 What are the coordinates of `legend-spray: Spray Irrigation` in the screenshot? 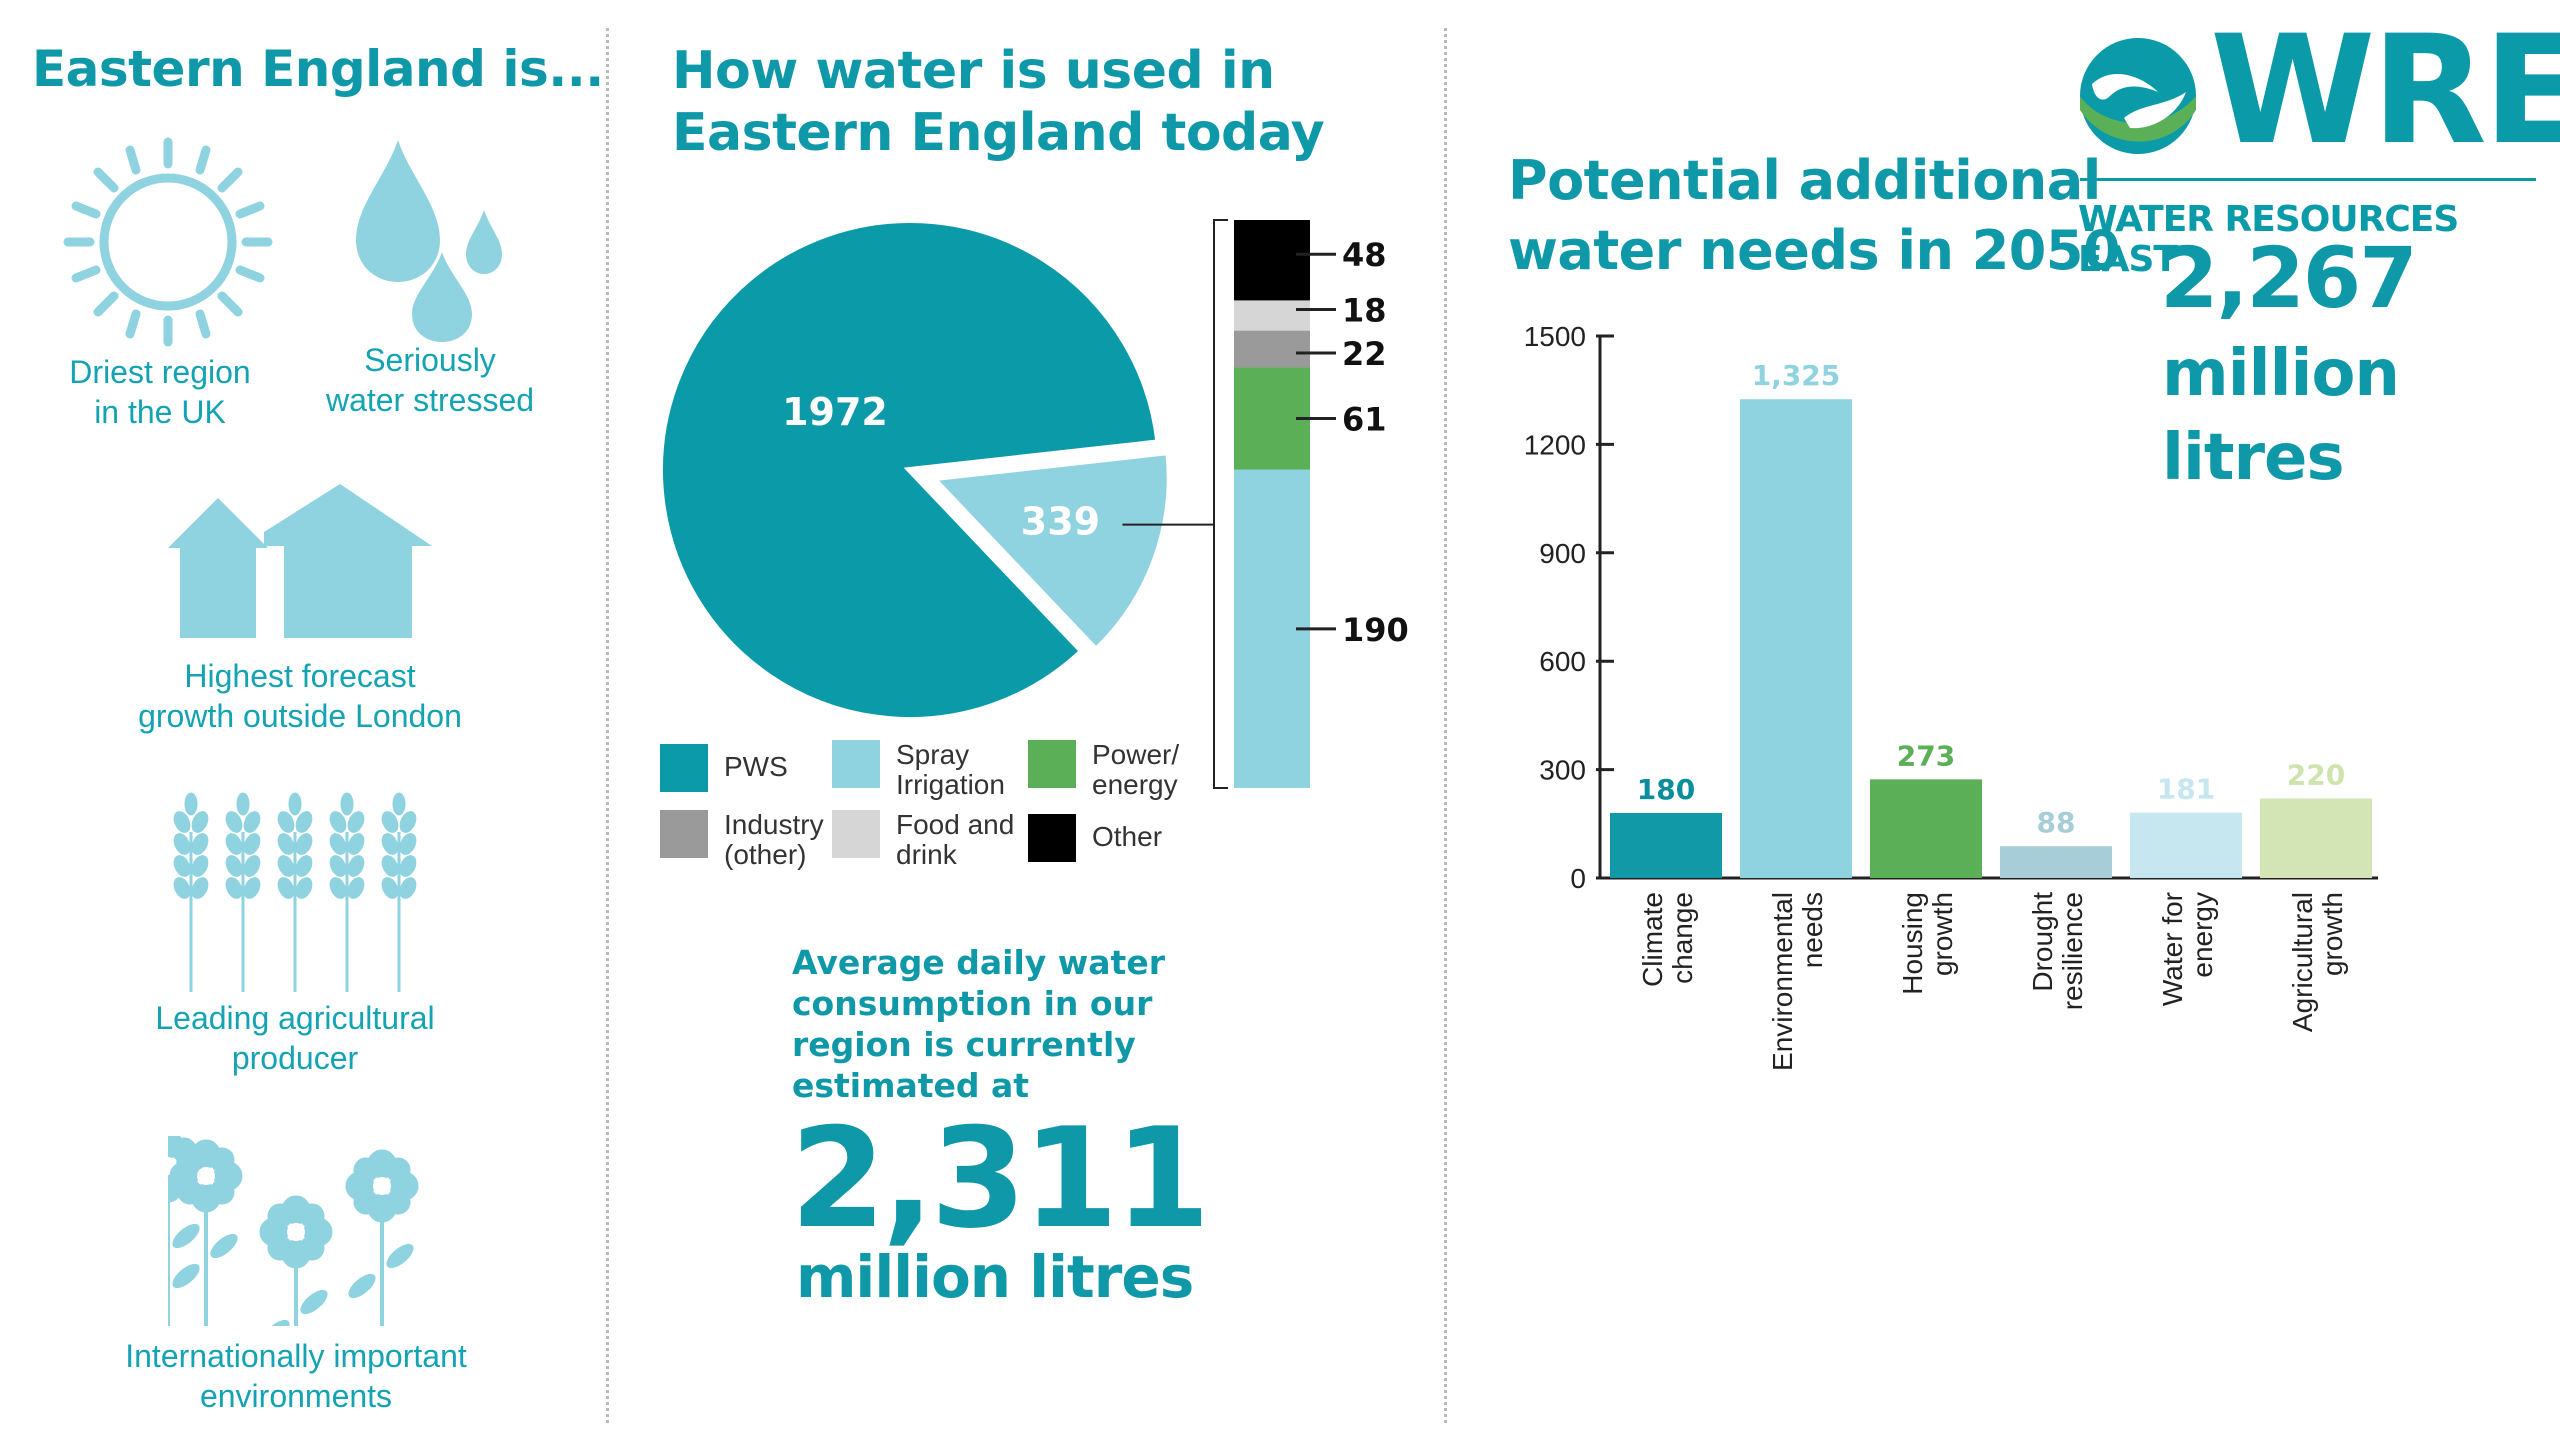 It's located at (918, 770).